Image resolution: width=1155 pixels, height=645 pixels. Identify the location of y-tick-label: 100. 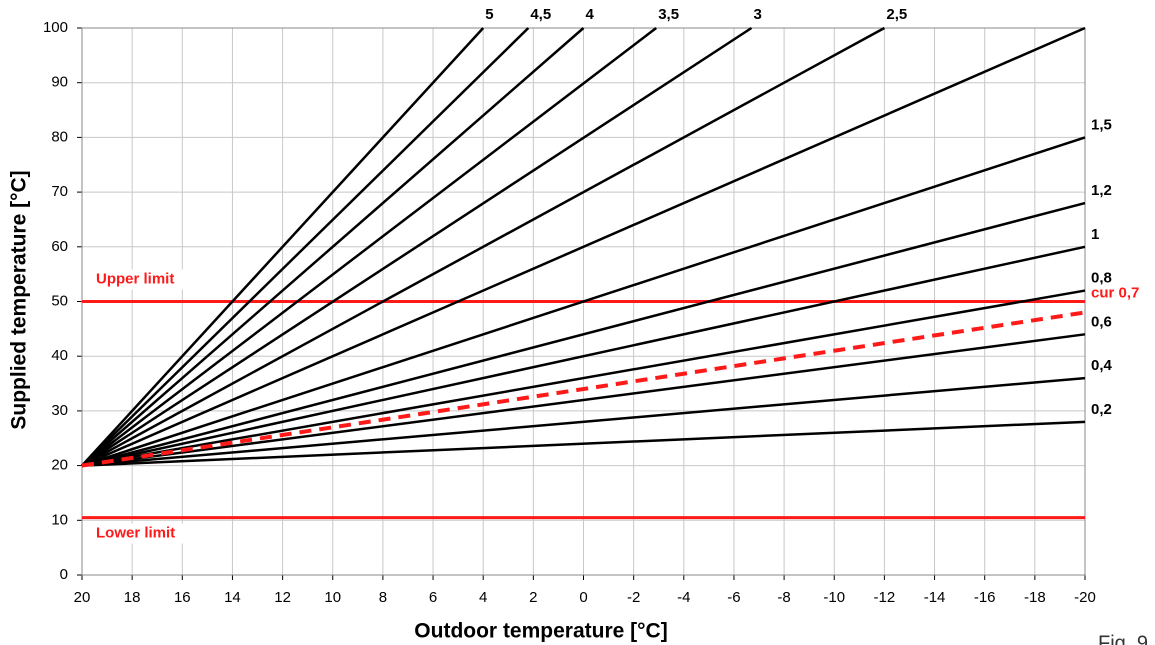
(55, 27).